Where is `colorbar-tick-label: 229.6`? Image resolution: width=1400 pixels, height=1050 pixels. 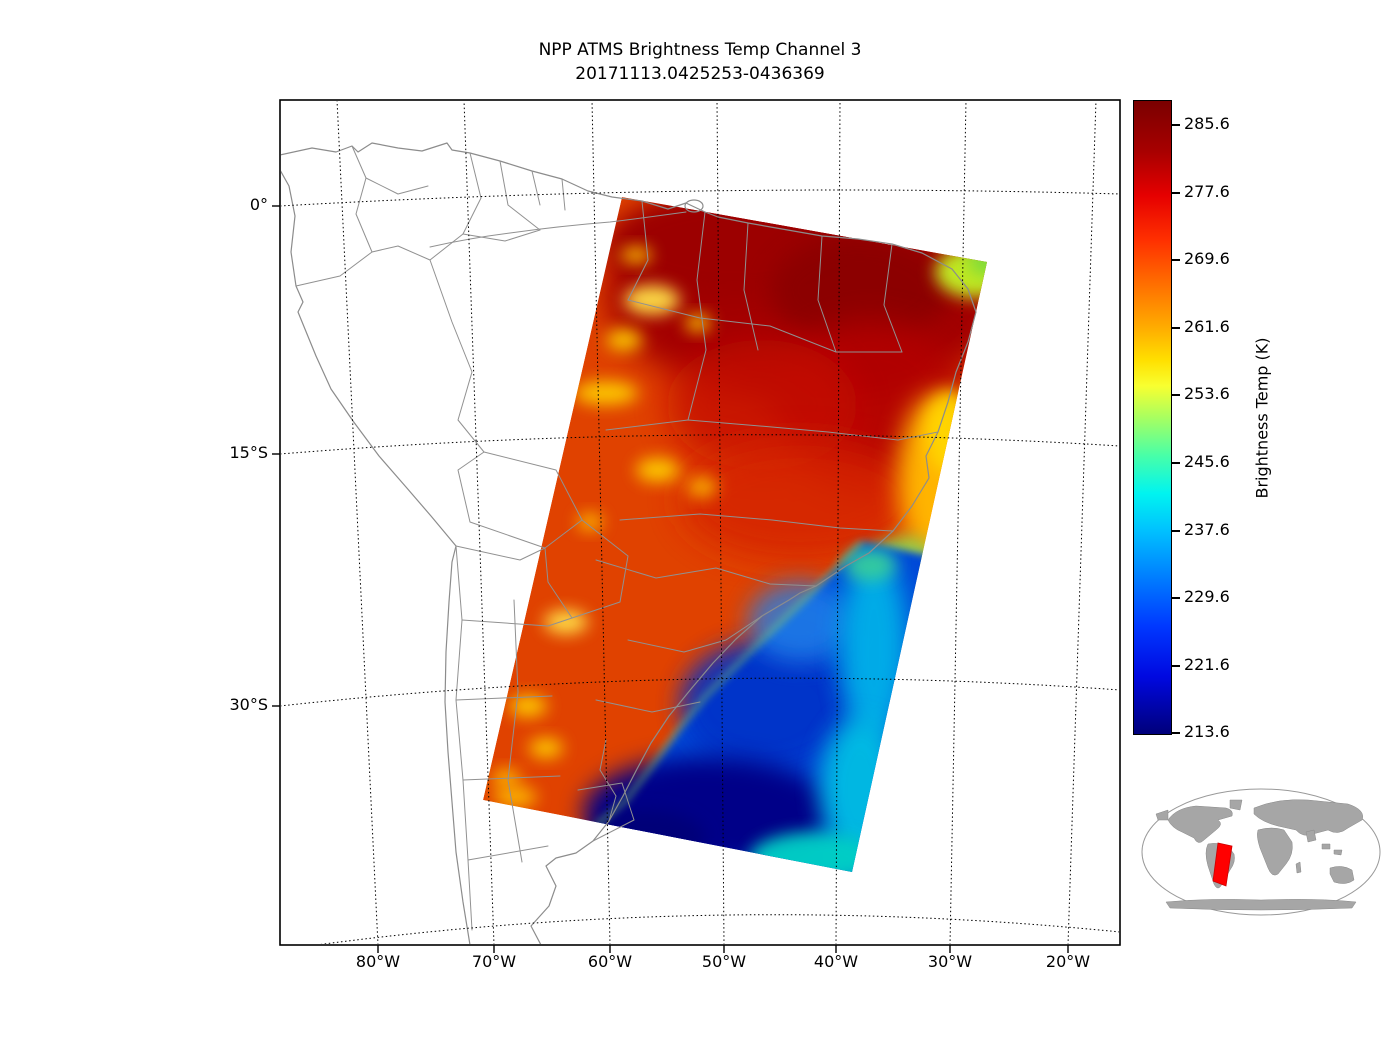
colorbar-tick-label: 229.6 is located at coordinates (1207, 596).